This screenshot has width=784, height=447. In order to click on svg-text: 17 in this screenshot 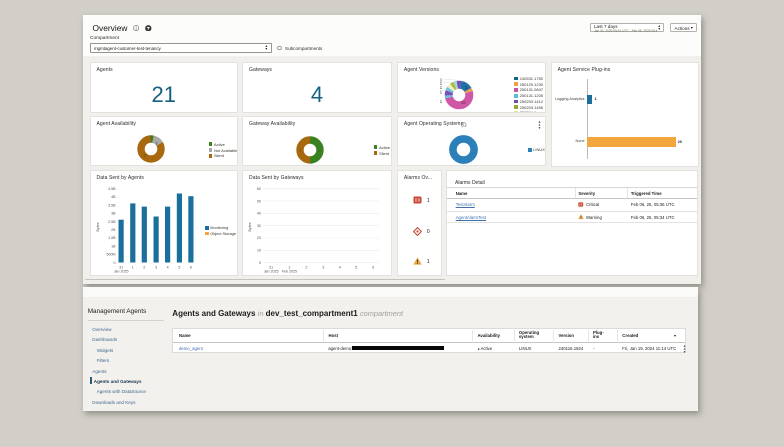, I will do `click(145, 156)`.